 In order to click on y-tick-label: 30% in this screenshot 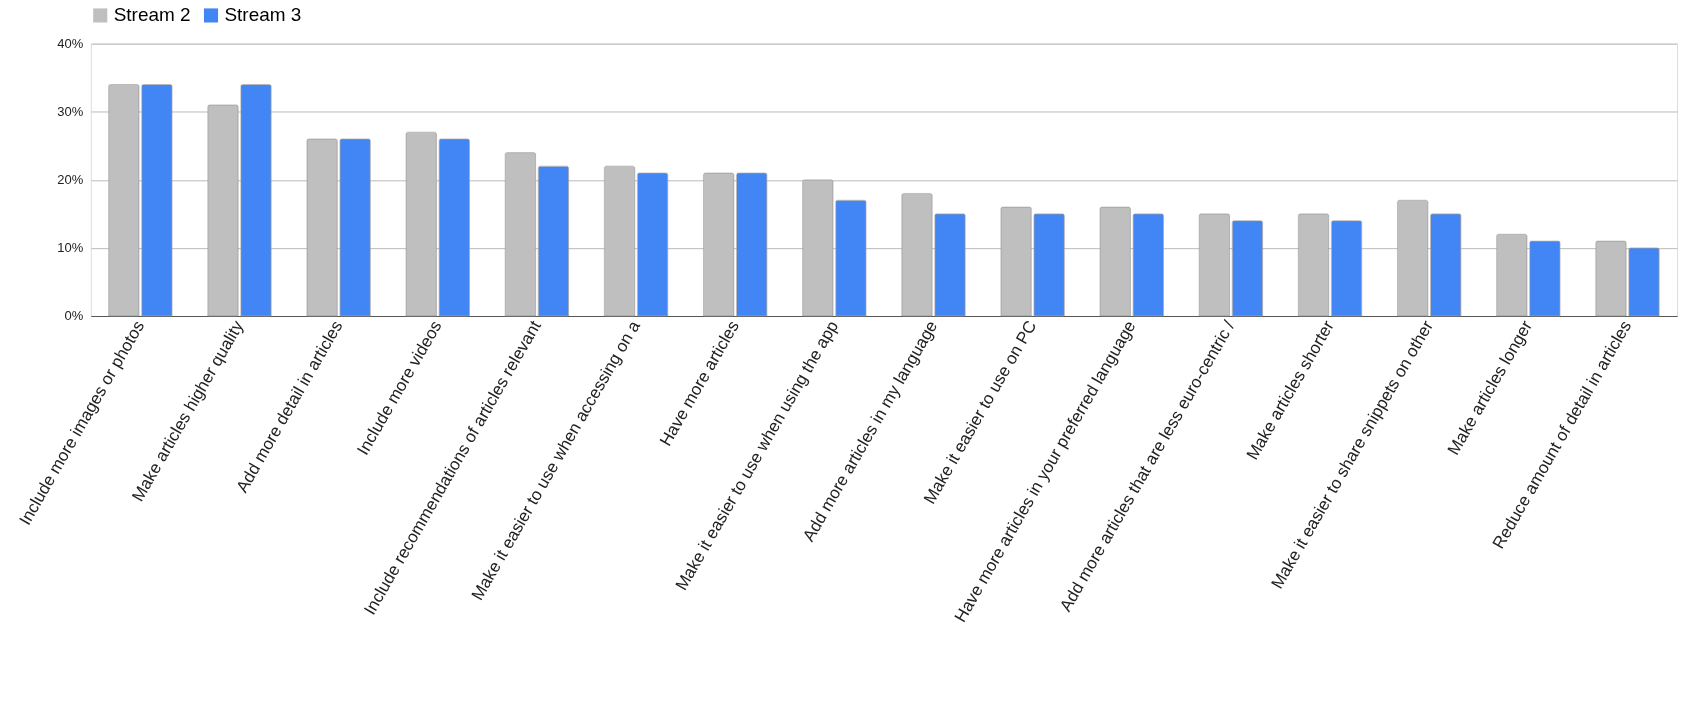, I will do `click(70, 112)`.